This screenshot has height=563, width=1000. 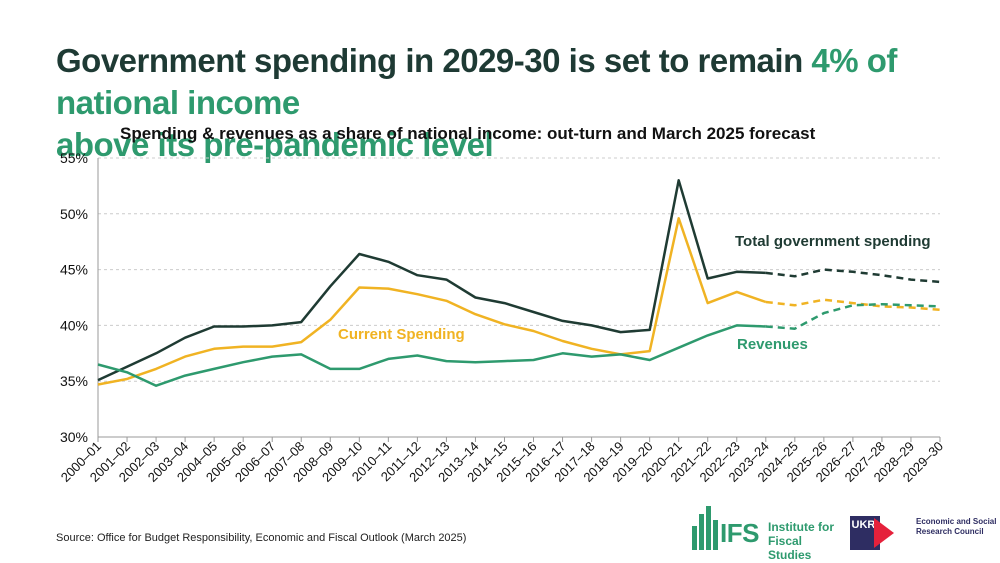 What do you see at coordinates (853, 276) in the screenshot?
I see `series-line-total-forecast` at bounding box center [853, 276].